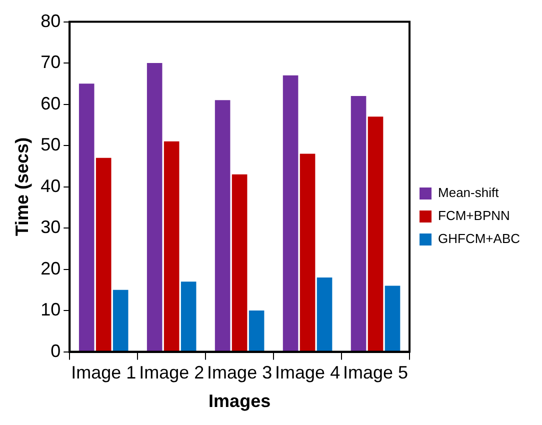  What do you see at coordinates (474, 216) in the screenshot?
I see `legend-label: FCM+BPNN` at bounding box center [474, 216].